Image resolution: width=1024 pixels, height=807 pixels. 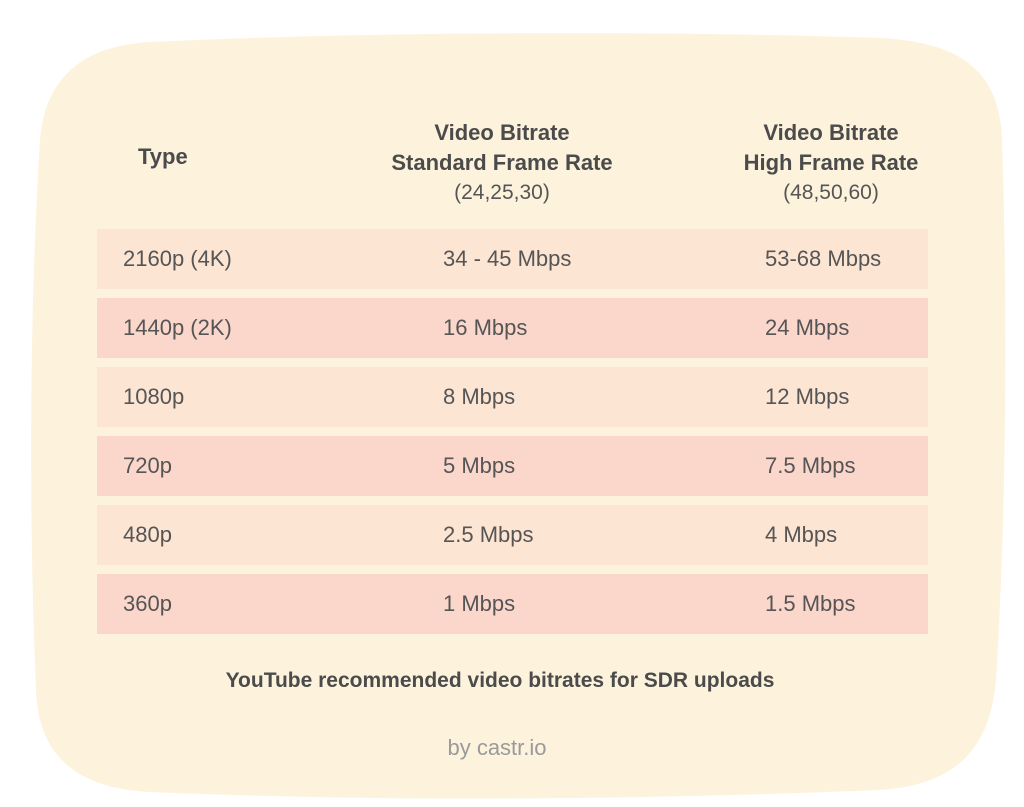 I want to click on standard-bitrate-cell: 1 Mbps, so click(x=479, y=603).